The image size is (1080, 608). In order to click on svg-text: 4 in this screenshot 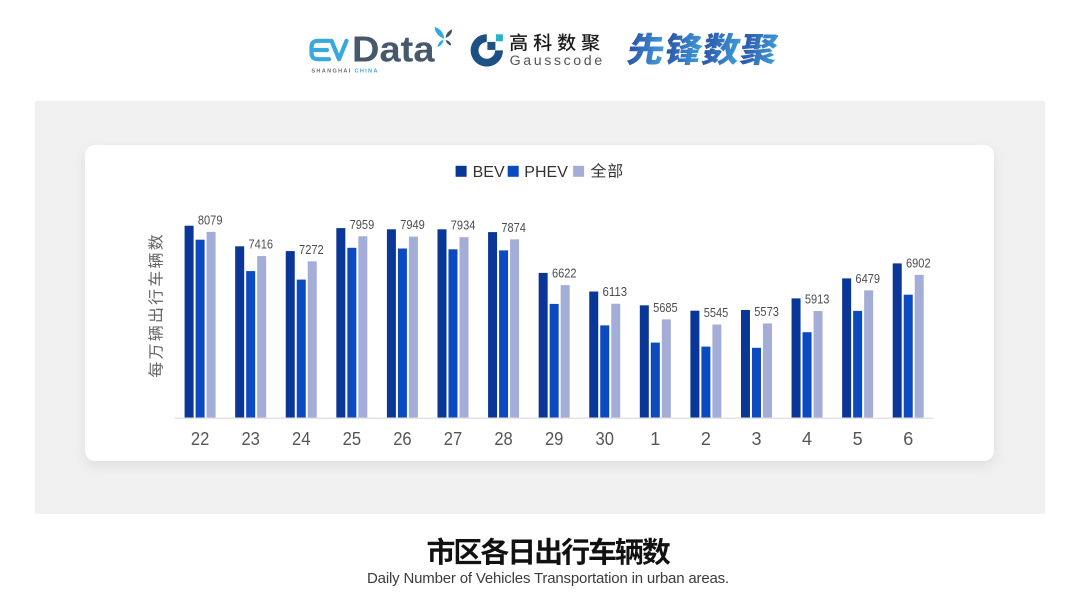, I will do `click(807, 439)`.